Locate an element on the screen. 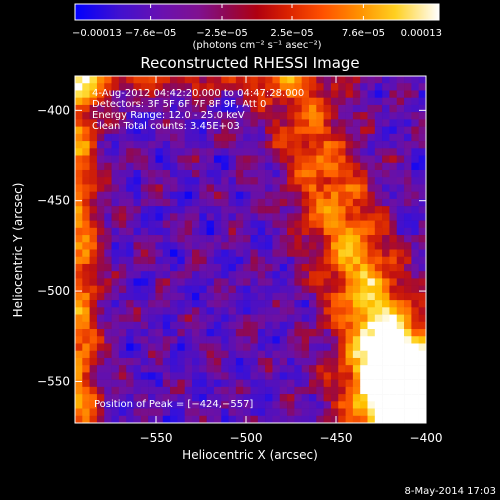 This screenshot has height=500, width=500. x-tick-label: −400 is located at coordinates (426, 438).